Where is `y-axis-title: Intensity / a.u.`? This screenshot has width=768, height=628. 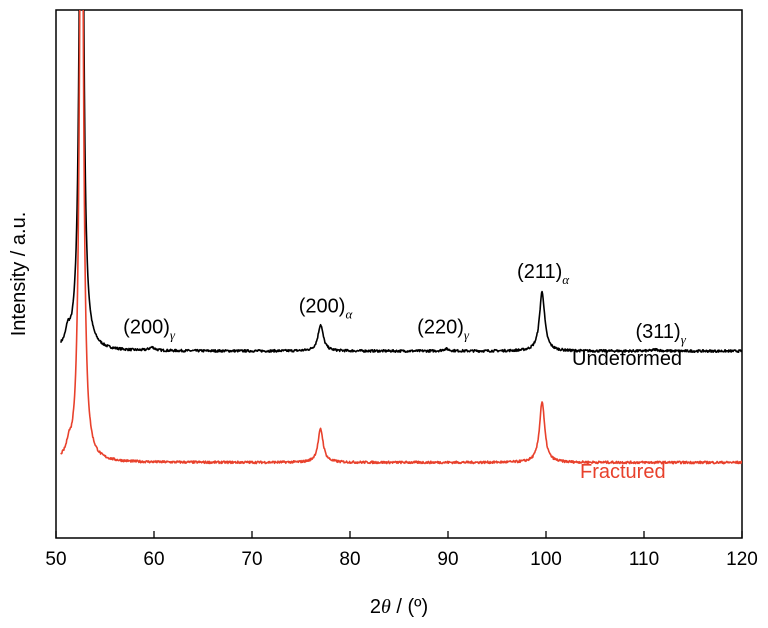 y-axis-title: Intensity / a.u. is located at coordinates (19, 274).